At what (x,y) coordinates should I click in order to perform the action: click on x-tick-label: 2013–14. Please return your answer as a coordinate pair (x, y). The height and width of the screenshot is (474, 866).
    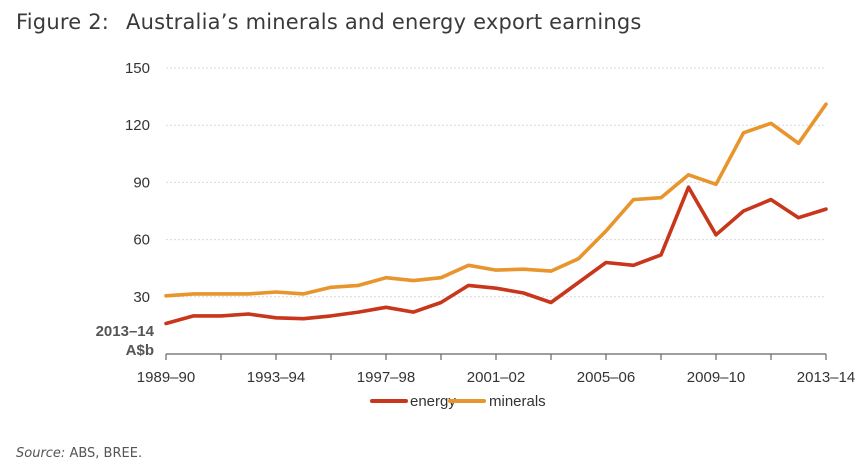
    Looking at the image, I should click on (826, 377).